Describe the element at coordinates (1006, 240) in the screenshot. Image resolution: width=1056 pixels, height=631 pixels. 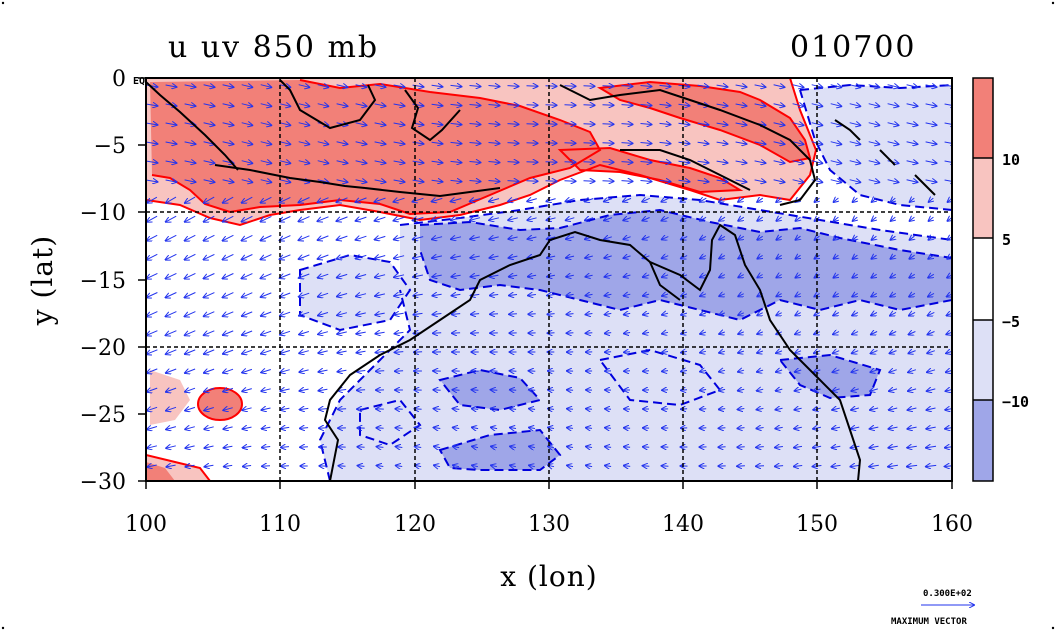
I see `colorbar-label: 5` at that location.